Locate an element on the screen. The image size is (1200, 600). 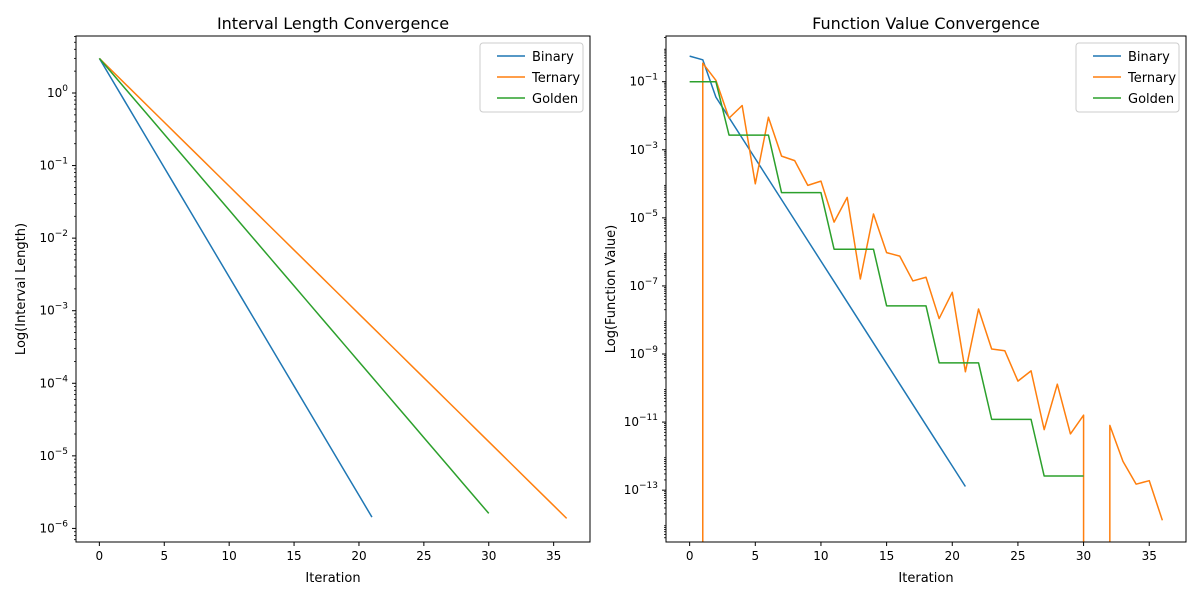
function-legend-box is located at coordinates (1127, 77).